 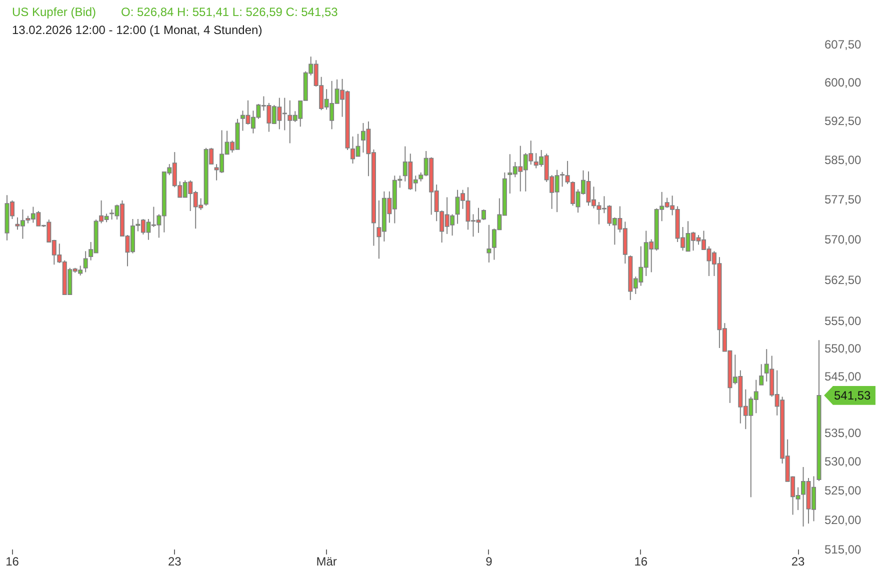 What do you see at coordinates (54, 12) in the screenshot?
I see `chart-title: US Kupfer (Bid)` at bounding box center [54, 12].